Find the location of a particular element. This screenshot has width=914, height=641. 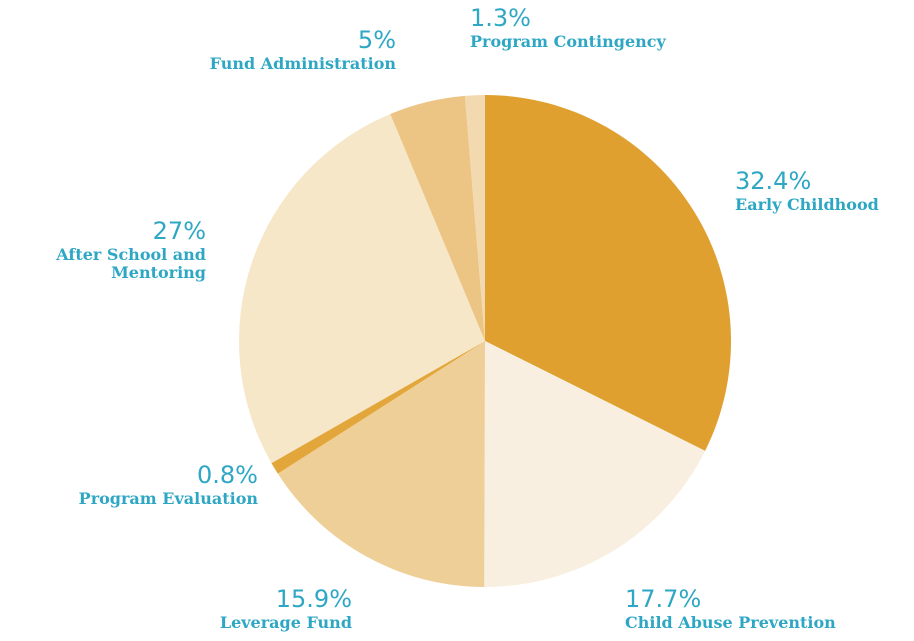

category-label: Child Abuse Prevention is located at coordinates (730, 623).